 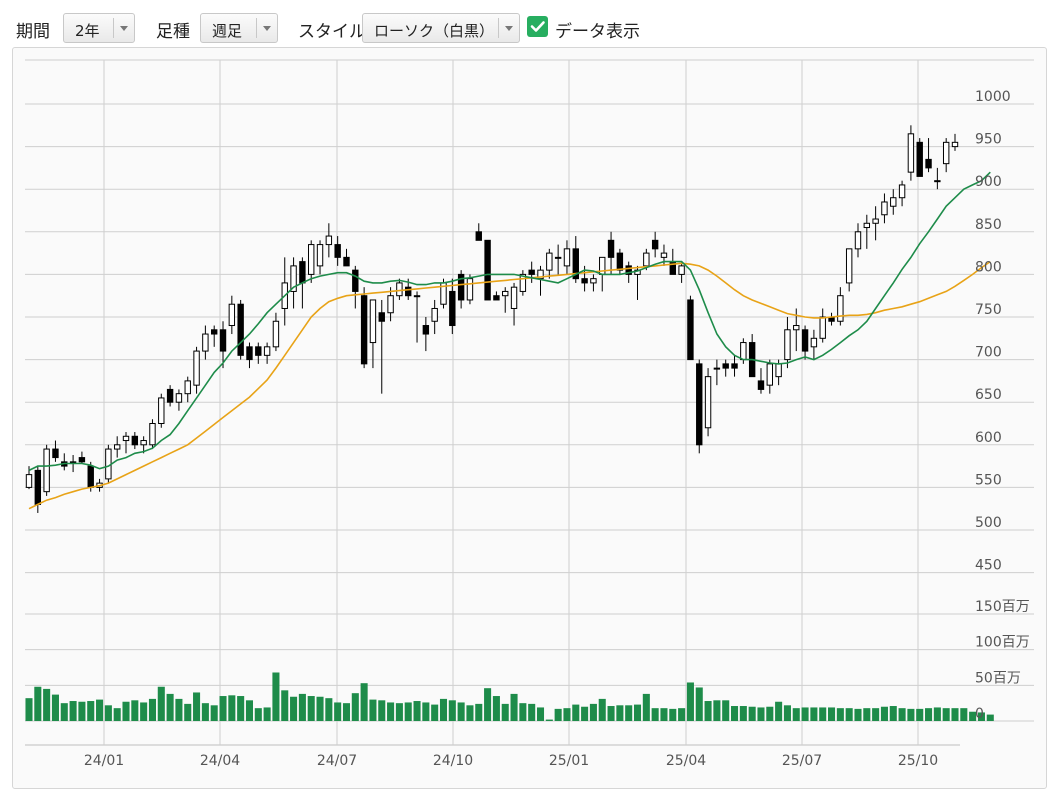 What do you see at coordinates (993, 97) in the screenshot?
I see `price-tick-label: 1000` at bounding box center [993, 97].